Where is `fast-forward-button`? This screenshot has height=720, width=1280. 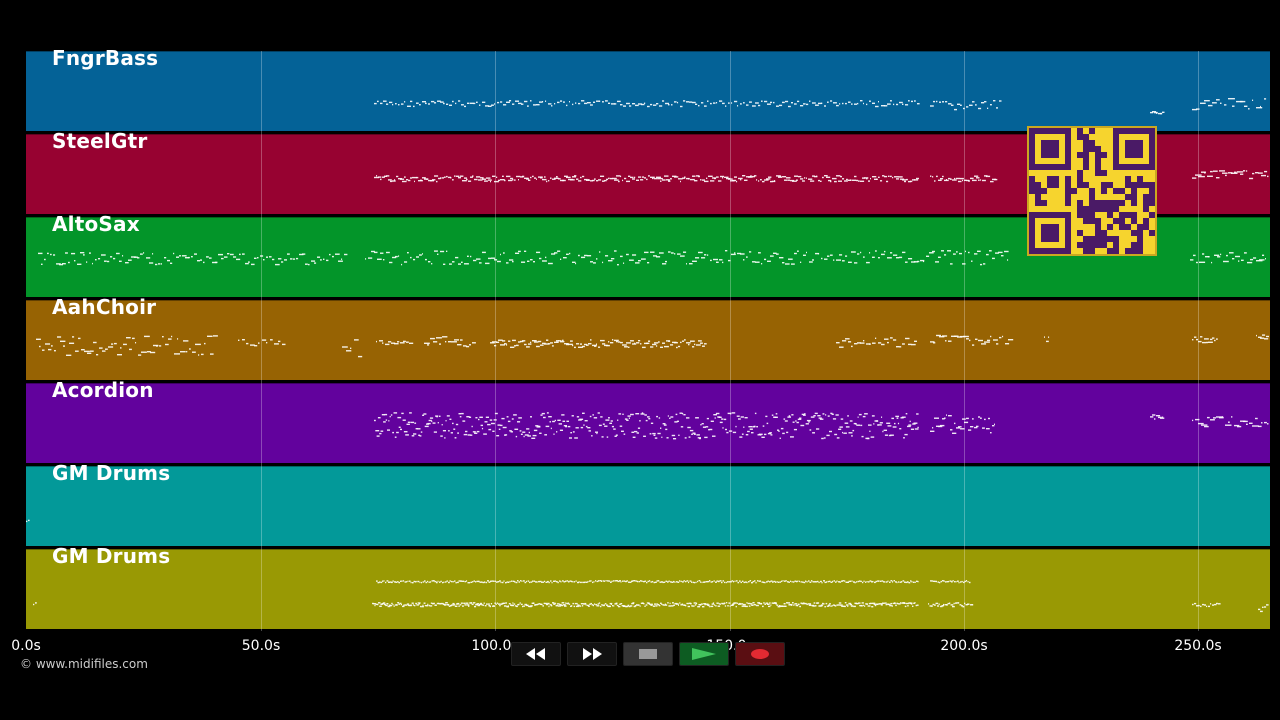
fast-forward-button is located at coordinates (592, 654).